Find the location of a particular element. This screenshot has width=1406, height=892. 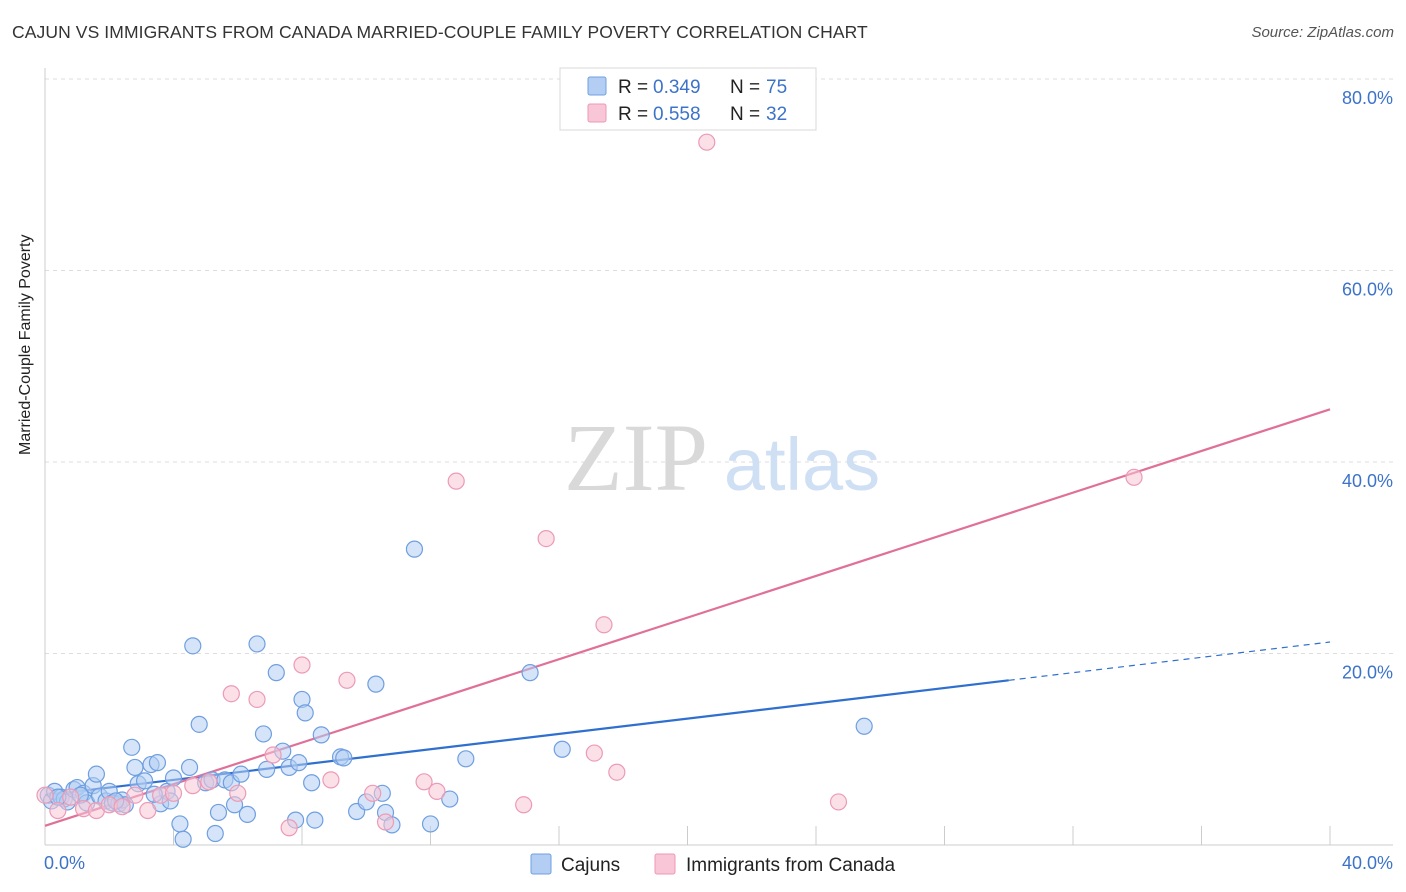

legend-swatch-immigrants-bottom is located at coordinates (665, 864).